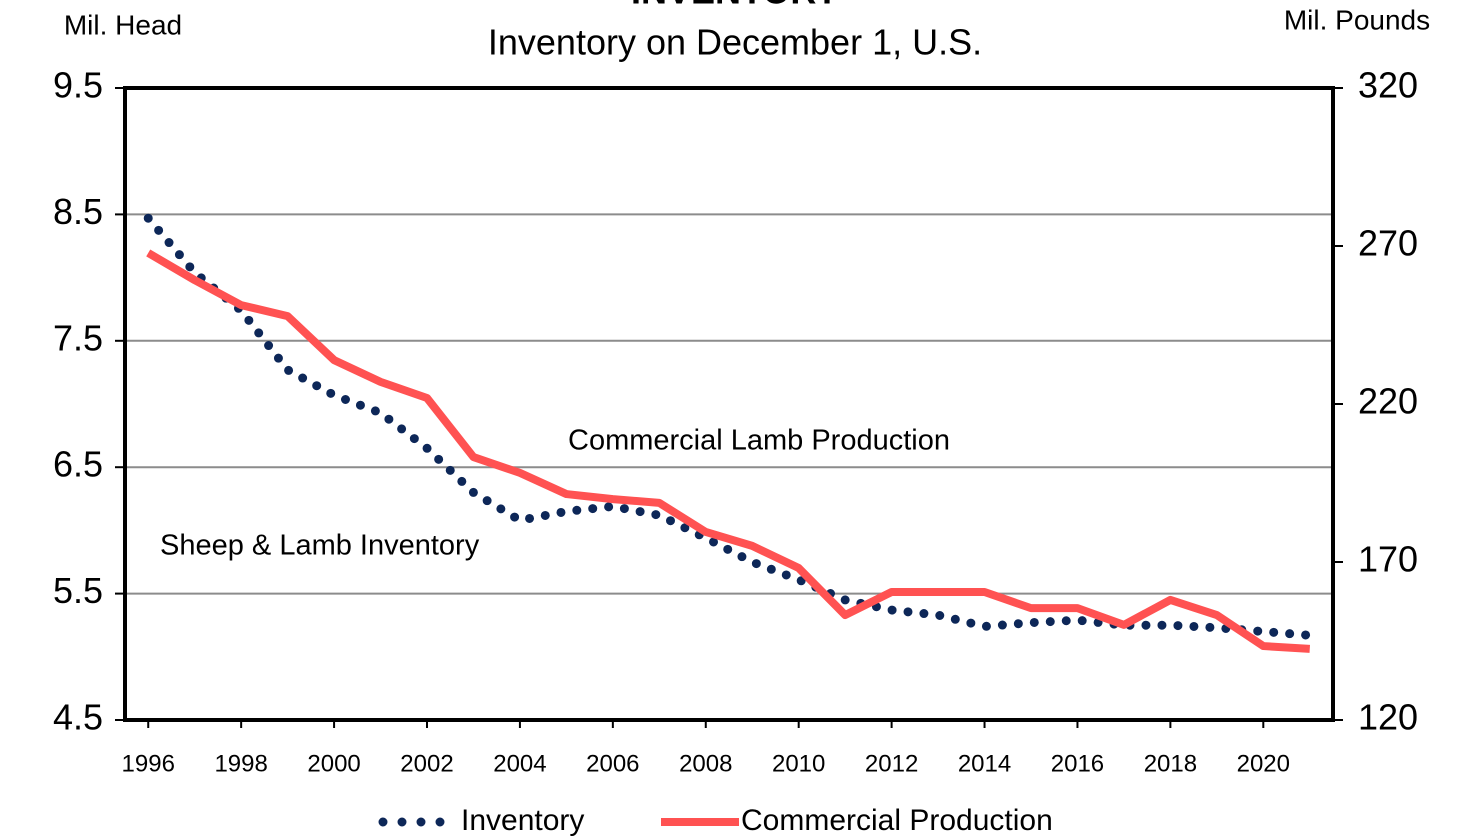 This screenshot has height=837, width=1476. Describe the element at coordinates (1388, 243) in the screenshot. I see `y2-tick-label: 270` at that location.